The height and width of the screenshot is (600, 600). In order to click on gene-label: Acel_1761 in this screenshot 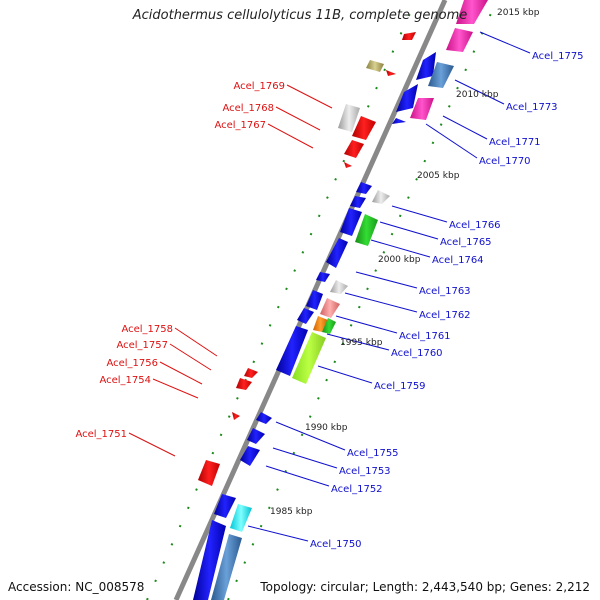, I will do `click(425, 336)`.